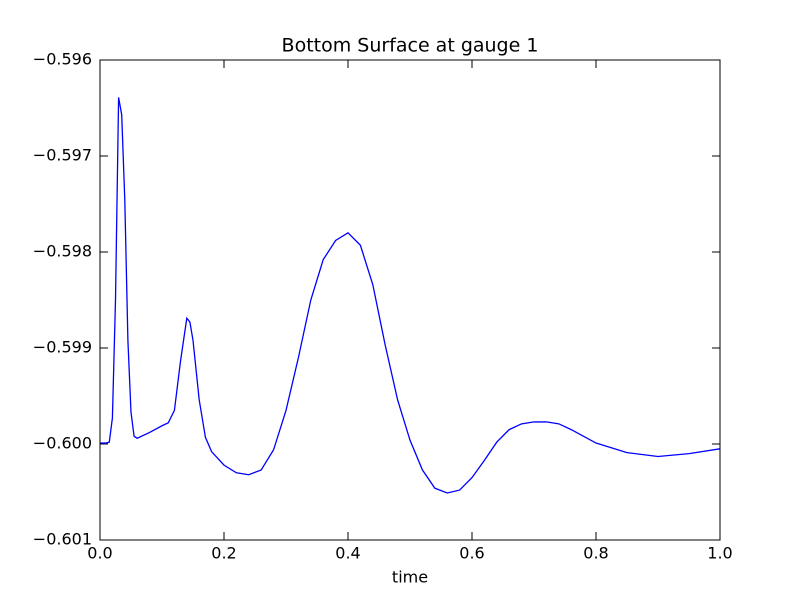 The width and height of the screenshot is (800, 600). What do you see at coordinates (62, 539) in the screenshot?
I see `y-tick-label: −0.601` at bounding box center [62, 539].